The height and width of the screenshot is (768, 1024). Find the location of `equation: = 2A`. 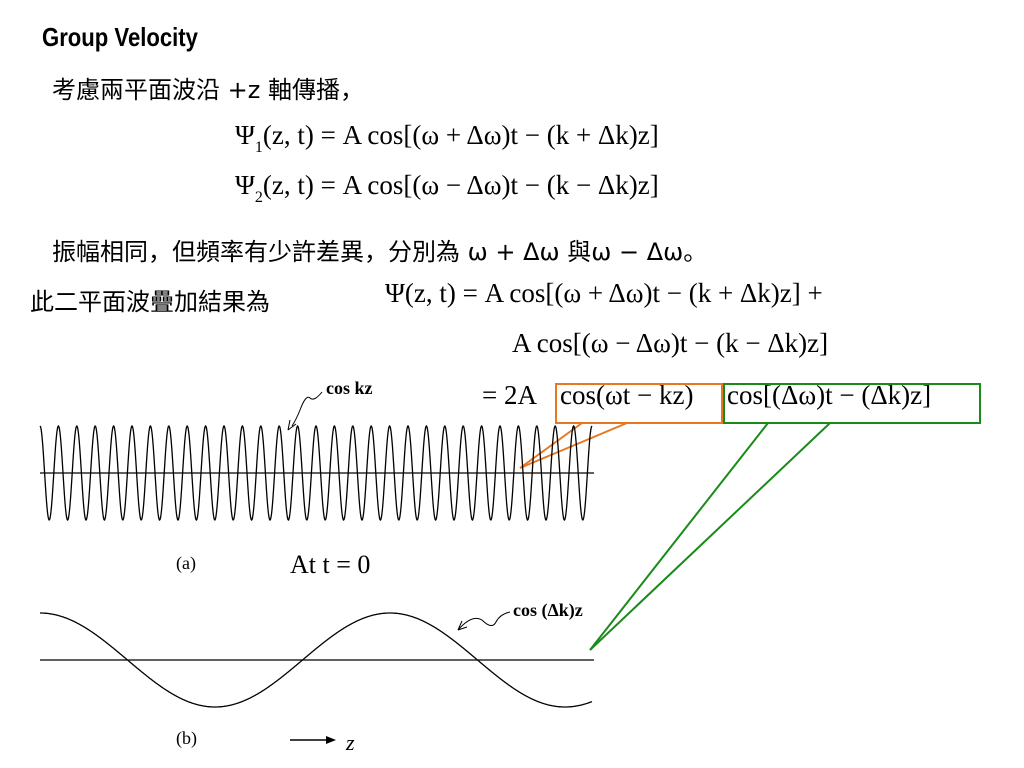

equation: = 2A is located at coordinates (509, 395).